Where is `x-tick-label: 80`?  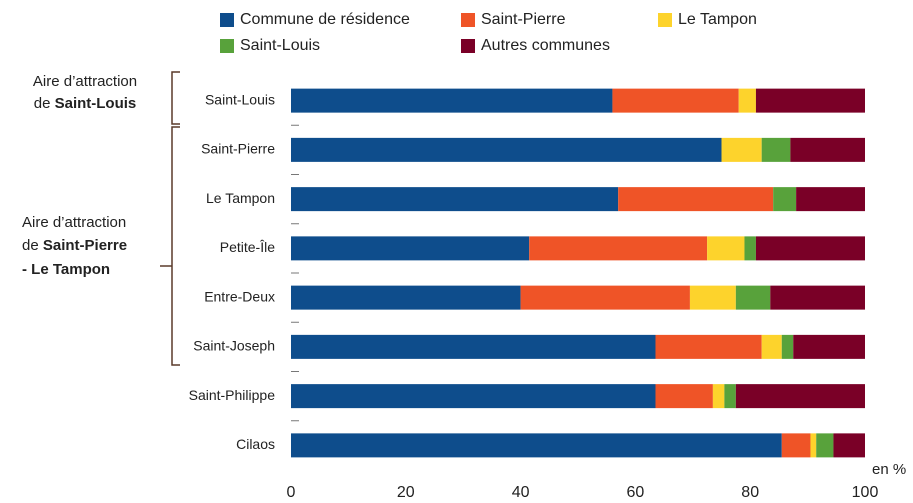 x-tick-label: 80 is located at coordinates (750, 492).